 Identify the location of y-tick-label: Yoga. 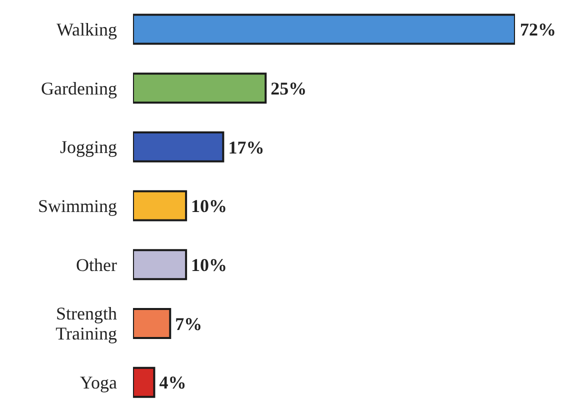
(99, 382).